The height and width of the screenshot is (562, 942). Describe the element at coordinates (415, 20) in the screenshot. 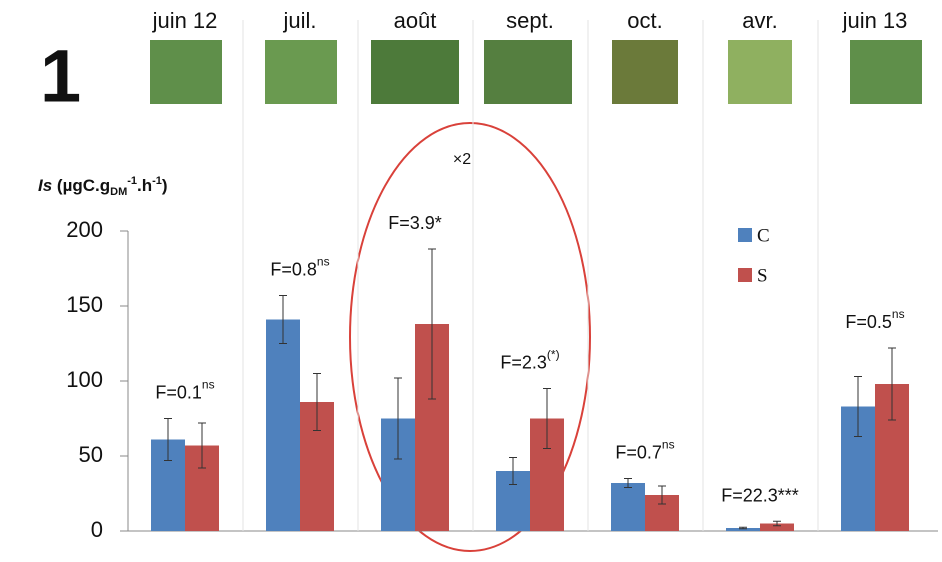

I see `category-label: août` at that location.